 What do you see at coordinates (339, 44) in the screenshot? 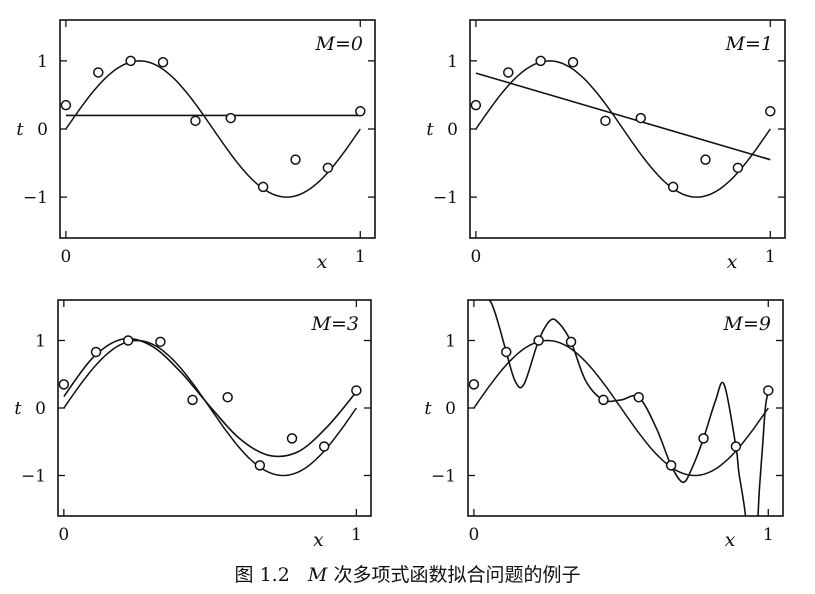
I see `panel-label: M=0` at bounding box center [339, 44].